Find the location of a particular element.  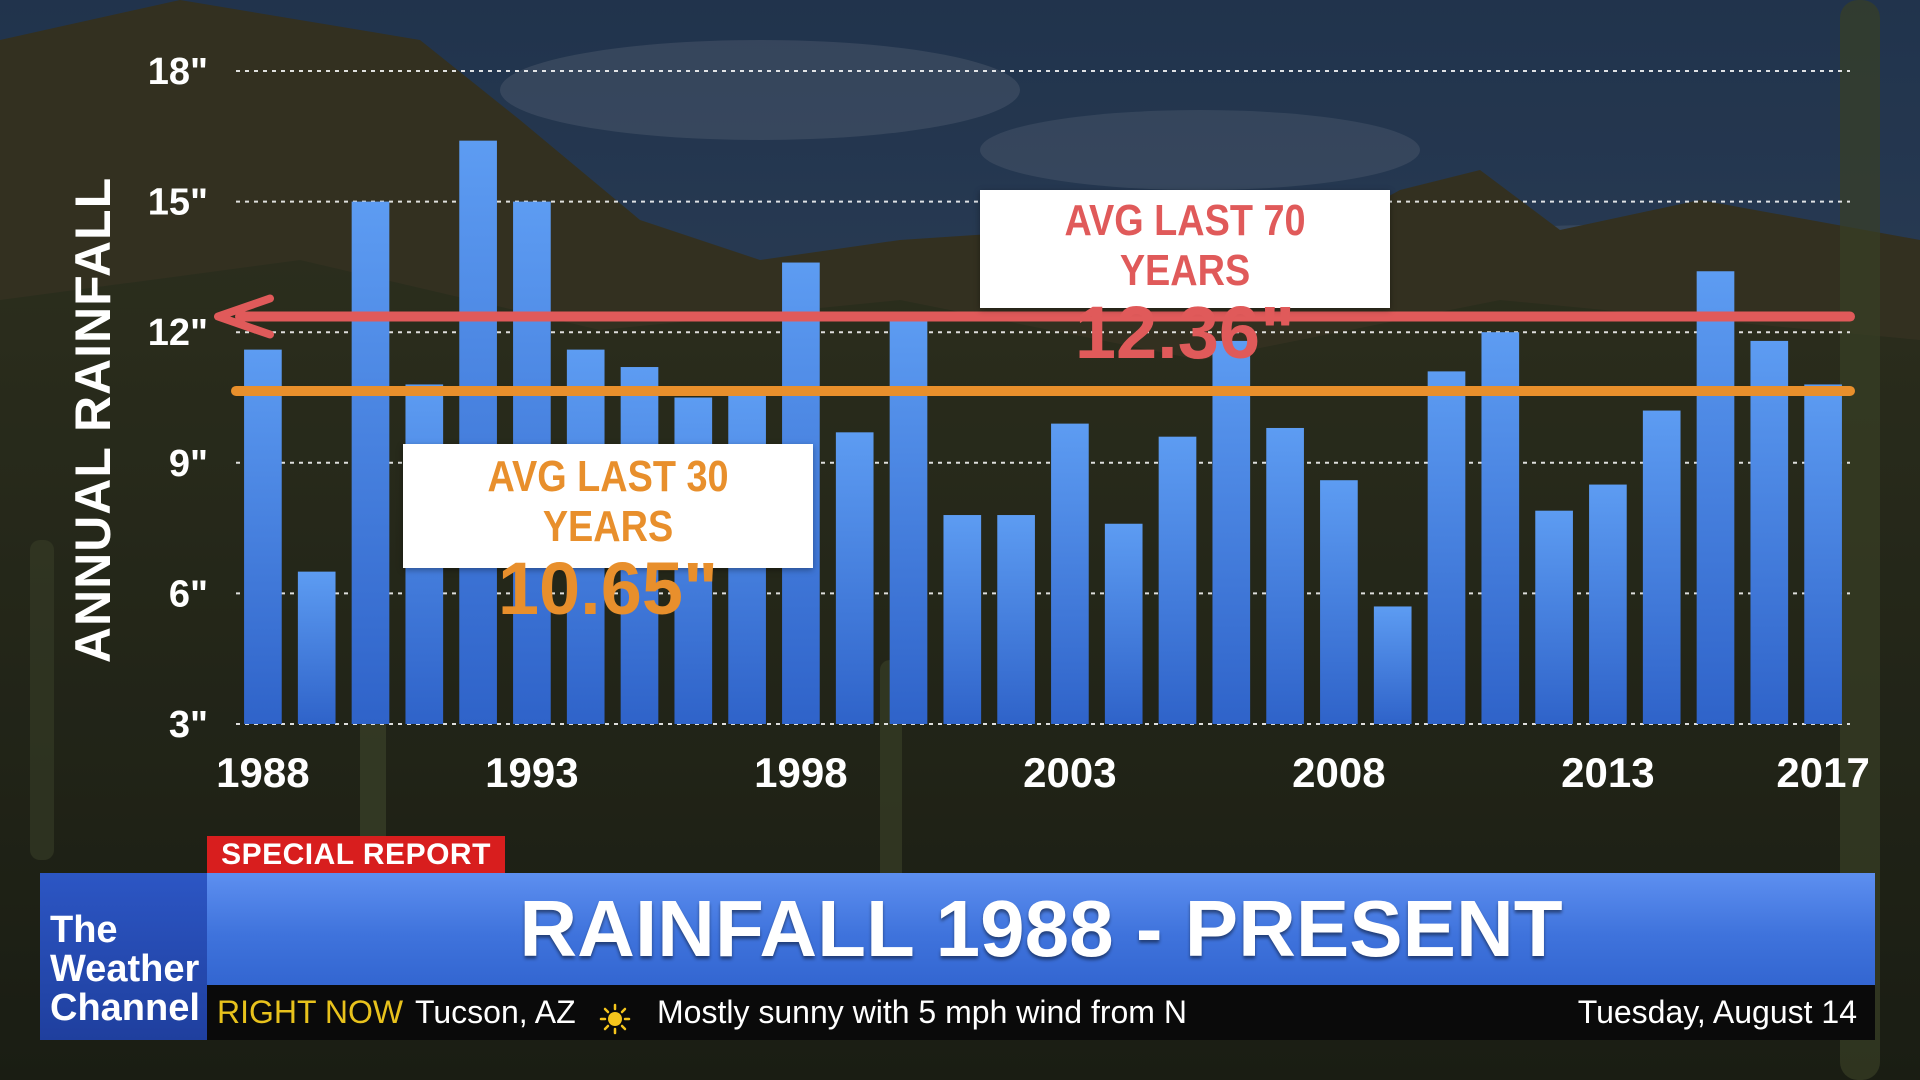

bar-2002 is located at coordinates (1016, 619).